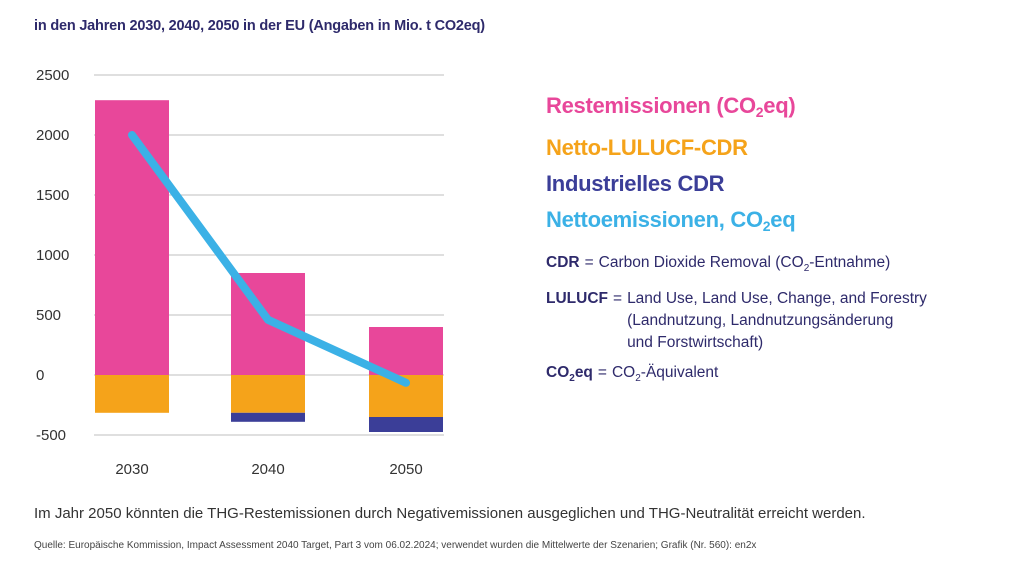 Image resolution: width=1024 pixels, height=573 pixels. Describe the element at coordinates (267, 469) in the screenshot. I see `x-tick-label: 2040` at that location.